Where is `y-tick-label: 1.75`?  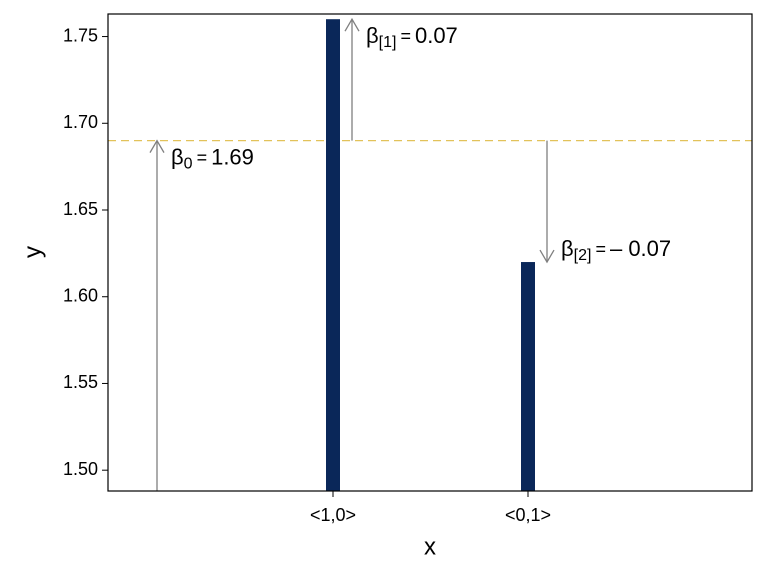 y-tick-label: 1.75 is located at coordinates (80, 35).